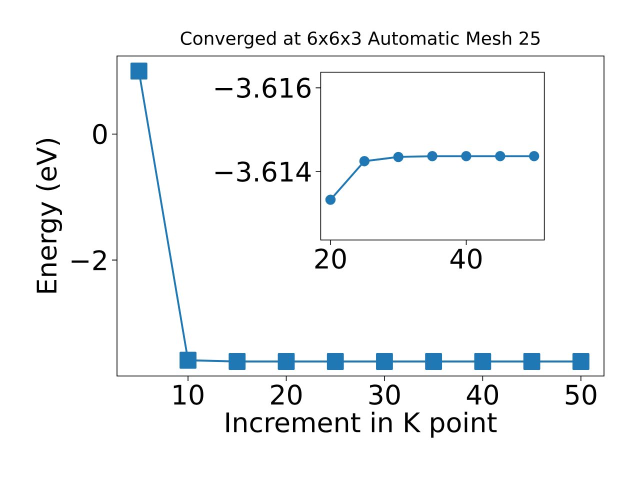 This screenshot has width=640, height=480. Describe the element at coordinates (263, 171) in the screenshot. I see `y-tick-label: −3.614` at that location.